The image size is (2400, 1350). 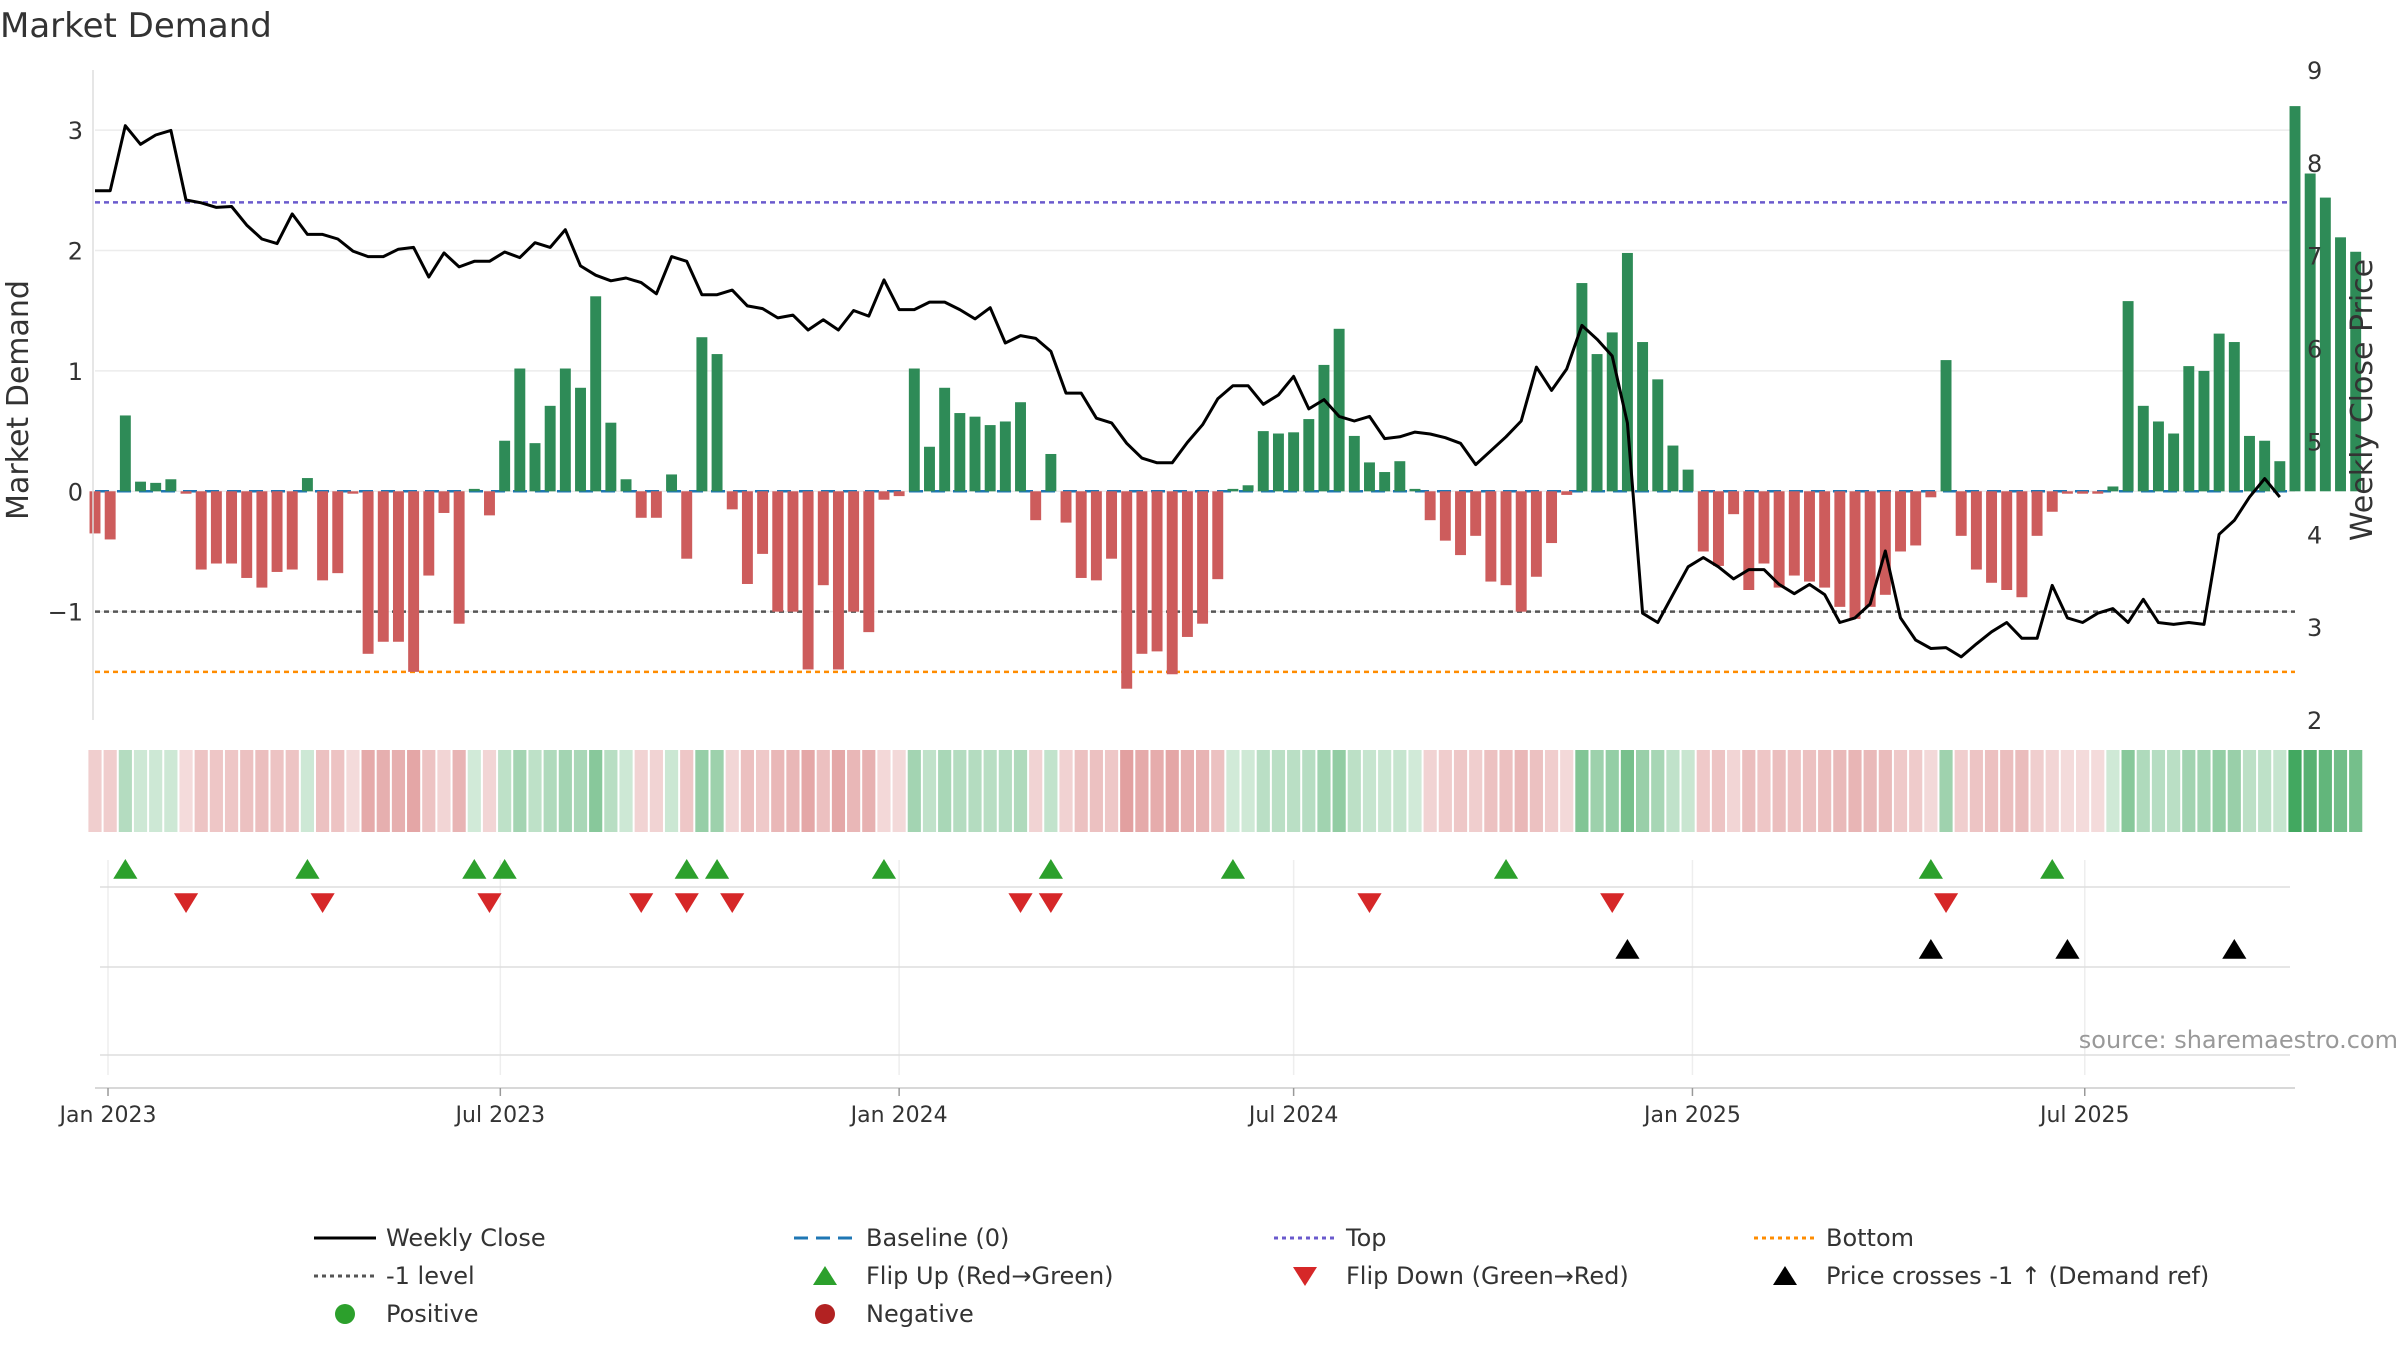 I want to click on legend-baseline: Baseline (0), so click(x=899, y=1238).